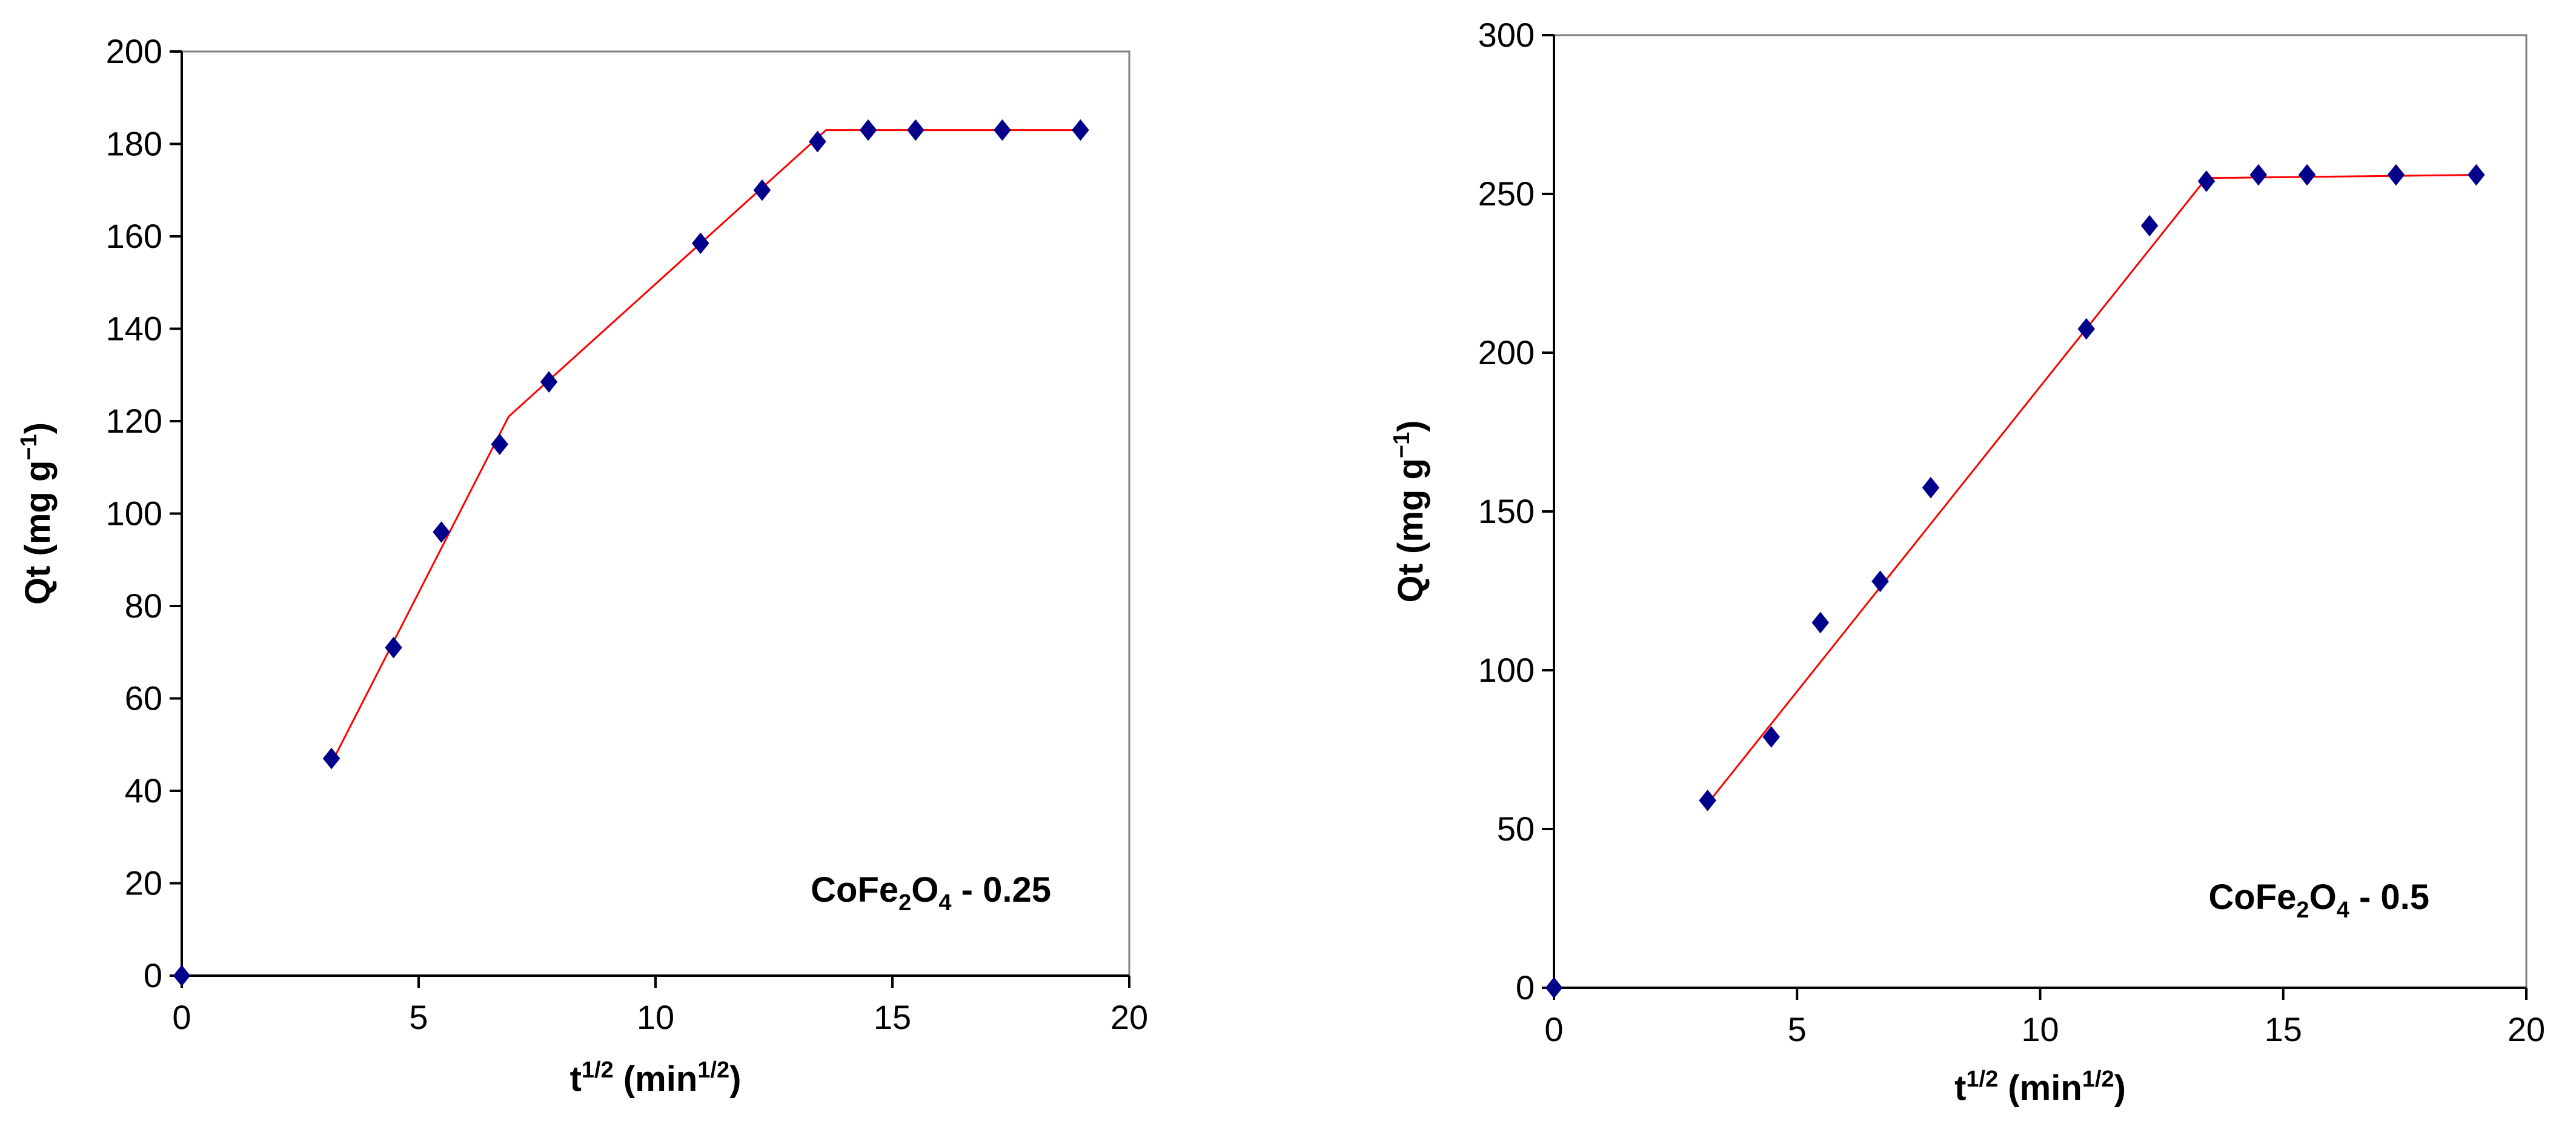 This screenshot has width=2576, height=1132. Describe the element at coordinates (143, 790) in the screenshot. I see `y-tick-label: 40` at that location.